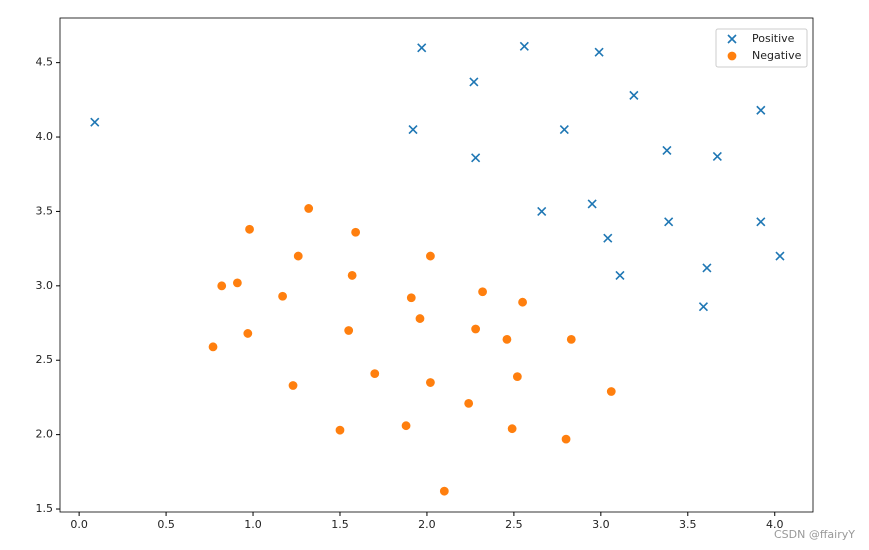 Image resolution: width=869 pixels, height=550 pixels. Describe the element at coordinates (601, 524) in the screenshot. I see `x-tick-label: 3.0` at that location.